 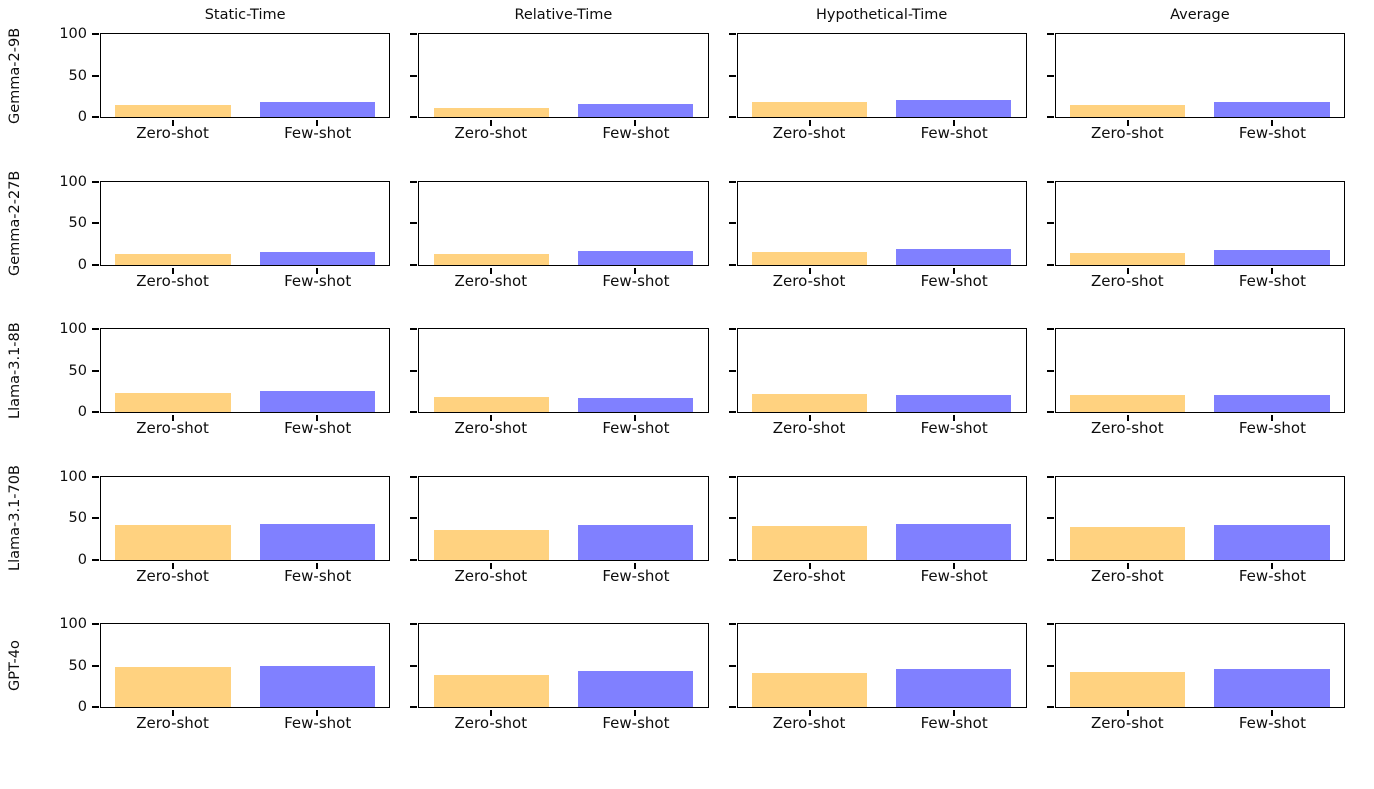 I want to click on row-model-label: Llama-3.1-8B, so click(x=15, y=370).